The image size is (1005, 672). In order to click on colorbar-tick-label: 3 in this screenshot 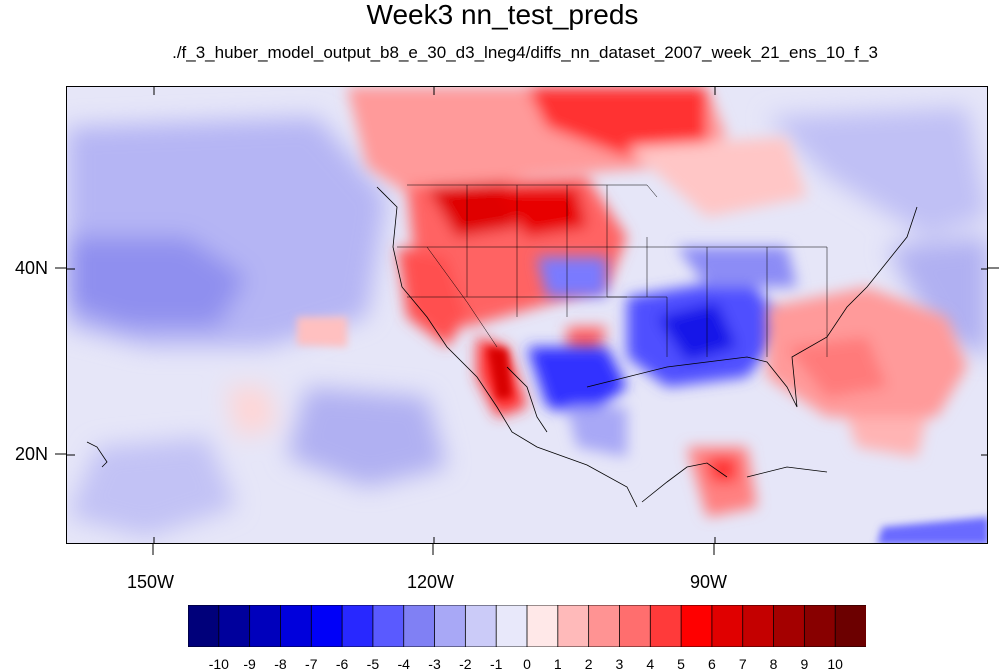, I will do `click(619, 664)`.